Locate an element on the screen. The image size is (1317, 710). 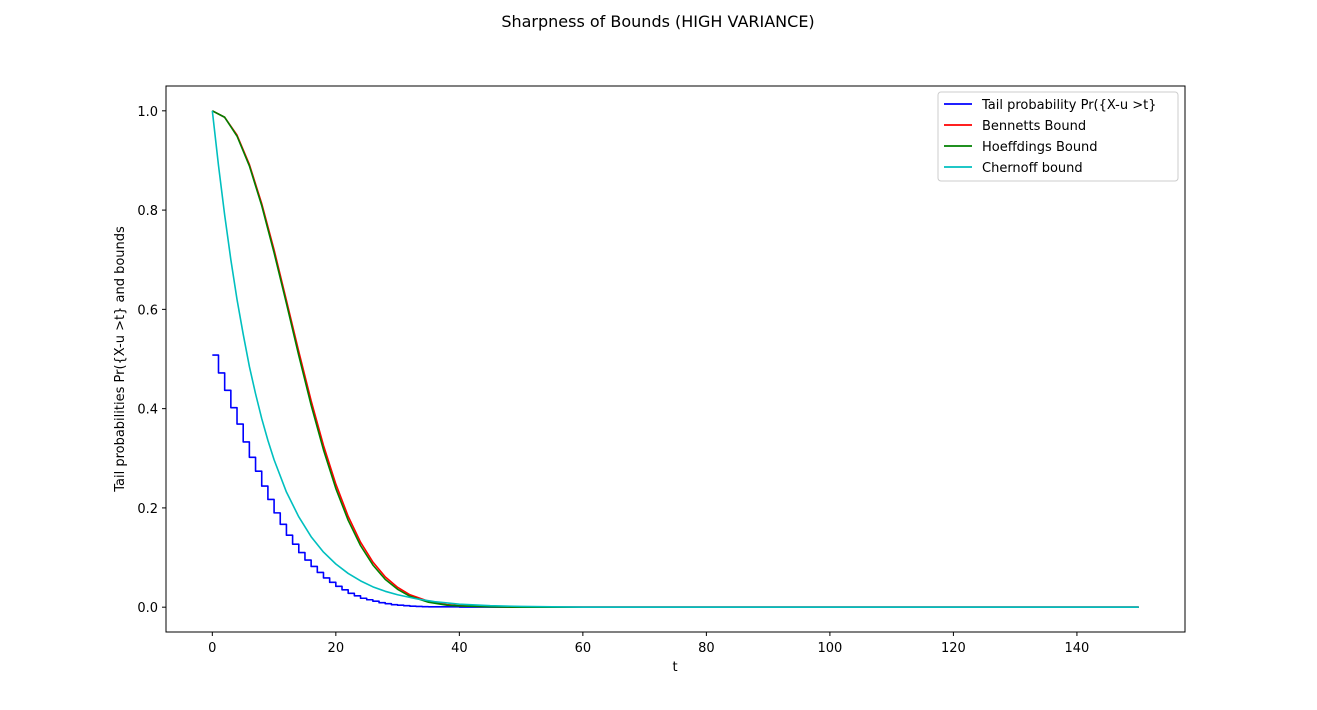
x-tick-label: 100 is located at coordinates (829, 648).